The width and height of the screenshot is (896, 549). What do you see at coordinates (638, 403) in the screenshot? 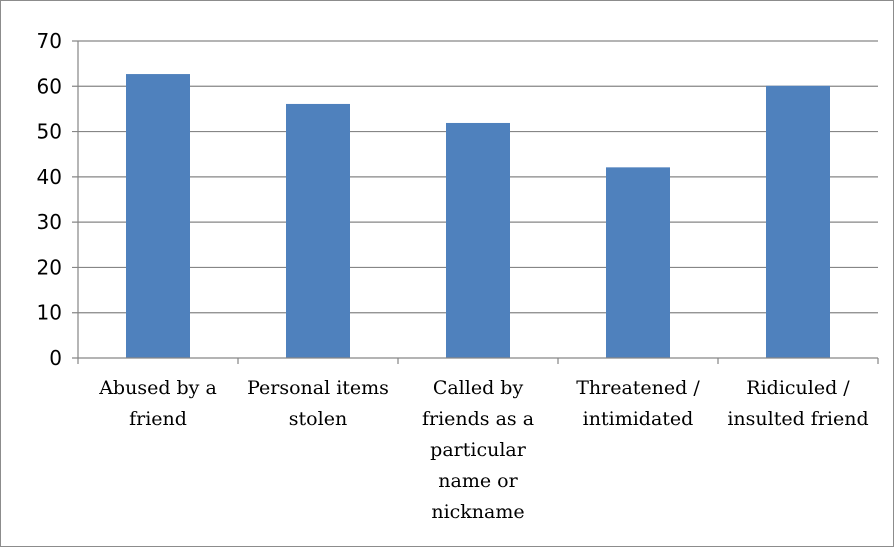
I see `x-category-label: Threatened / intimidated` at bounding box center [638, 403].